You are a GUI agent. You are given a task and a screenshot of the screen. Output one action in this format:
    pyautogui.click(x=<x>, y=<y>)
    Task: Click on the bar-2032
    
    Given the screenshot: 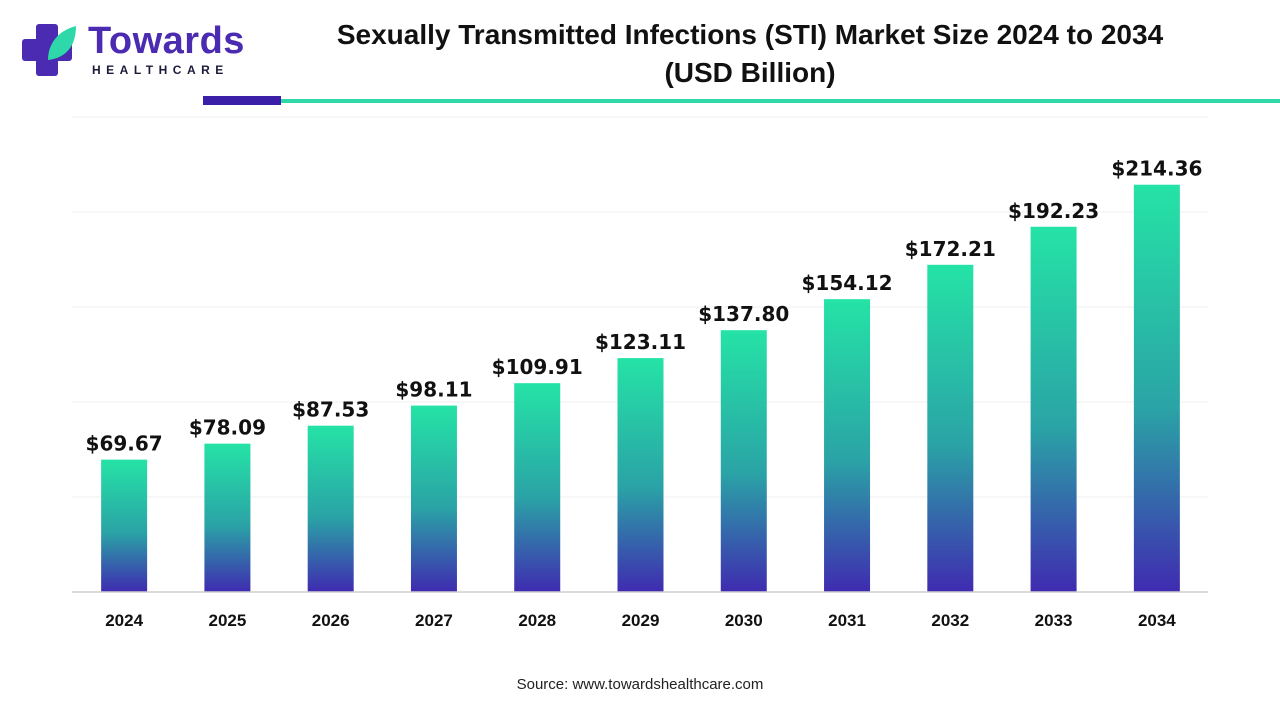 What is the action you would take?
    pyautogui.click(x=950, y=428)
    